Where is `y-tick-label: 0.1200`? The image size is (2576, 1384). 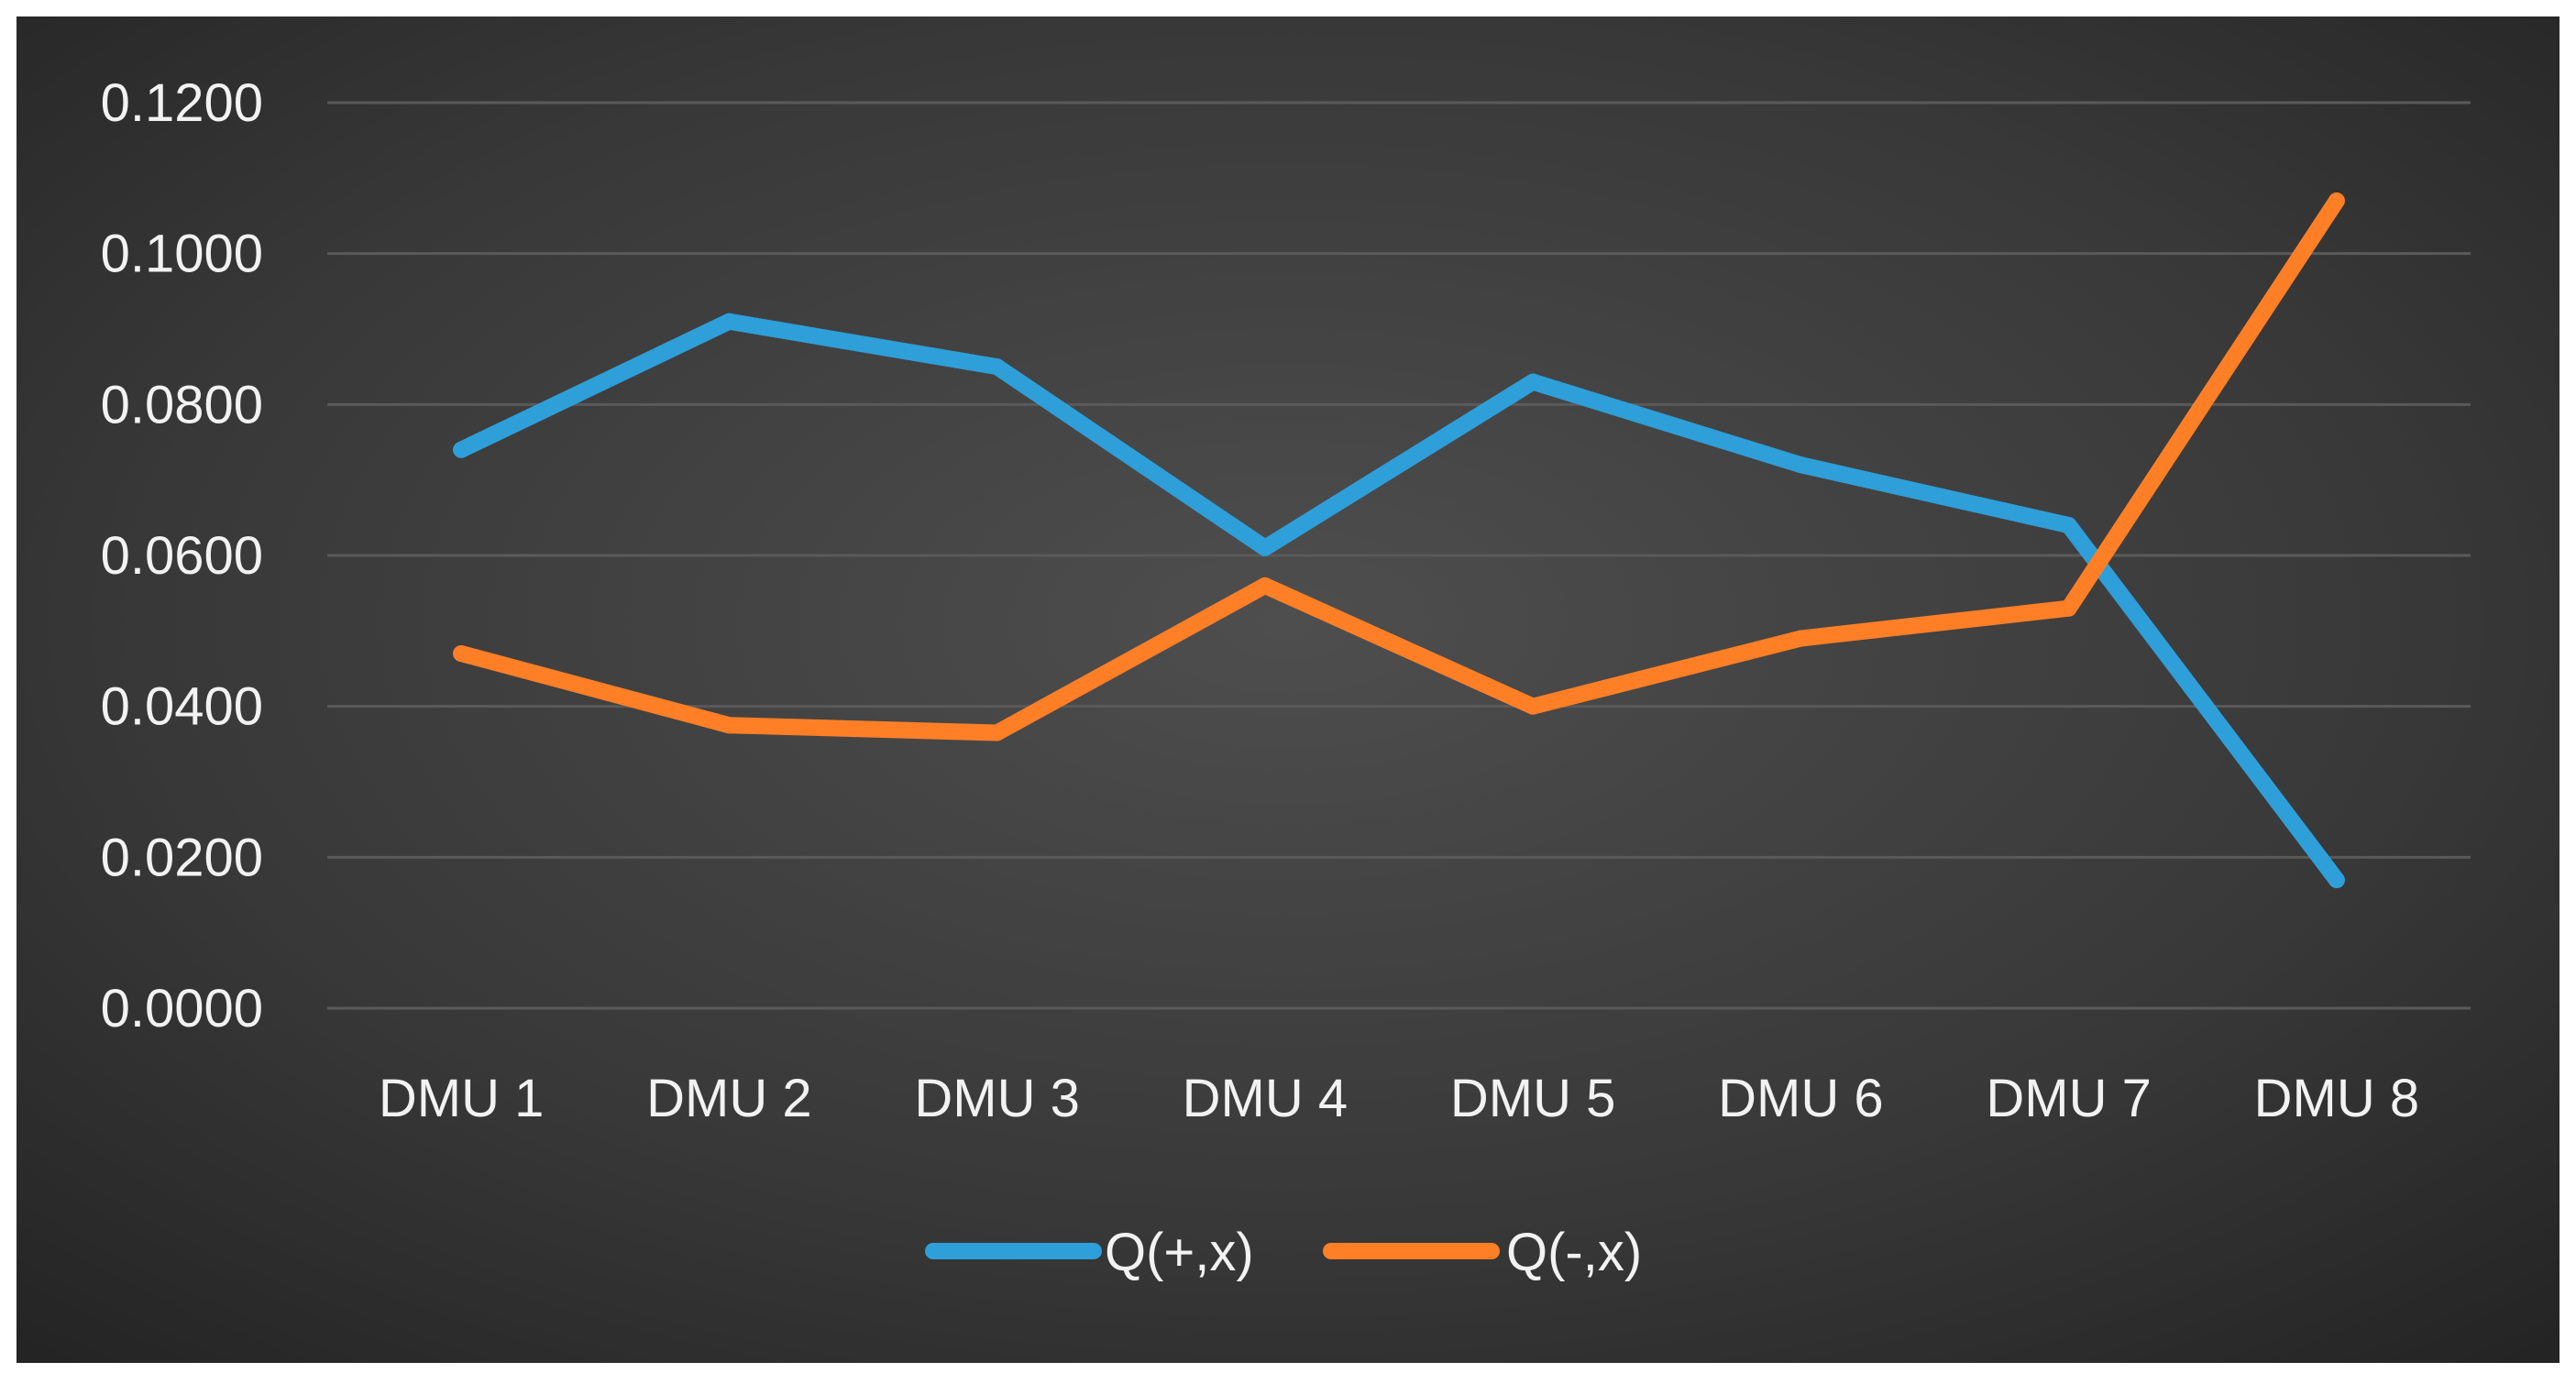
y-tick-label: 0.1200 is located at coordinates (182, 103).